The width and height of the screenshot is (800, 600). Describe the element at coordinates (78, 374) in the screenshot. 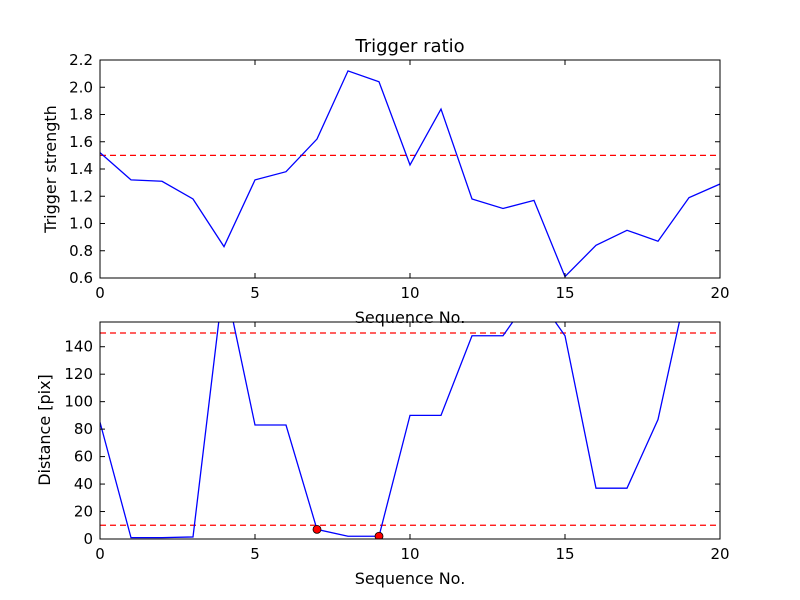

I see `bottom-y-tick-label-6: 120` at that location.